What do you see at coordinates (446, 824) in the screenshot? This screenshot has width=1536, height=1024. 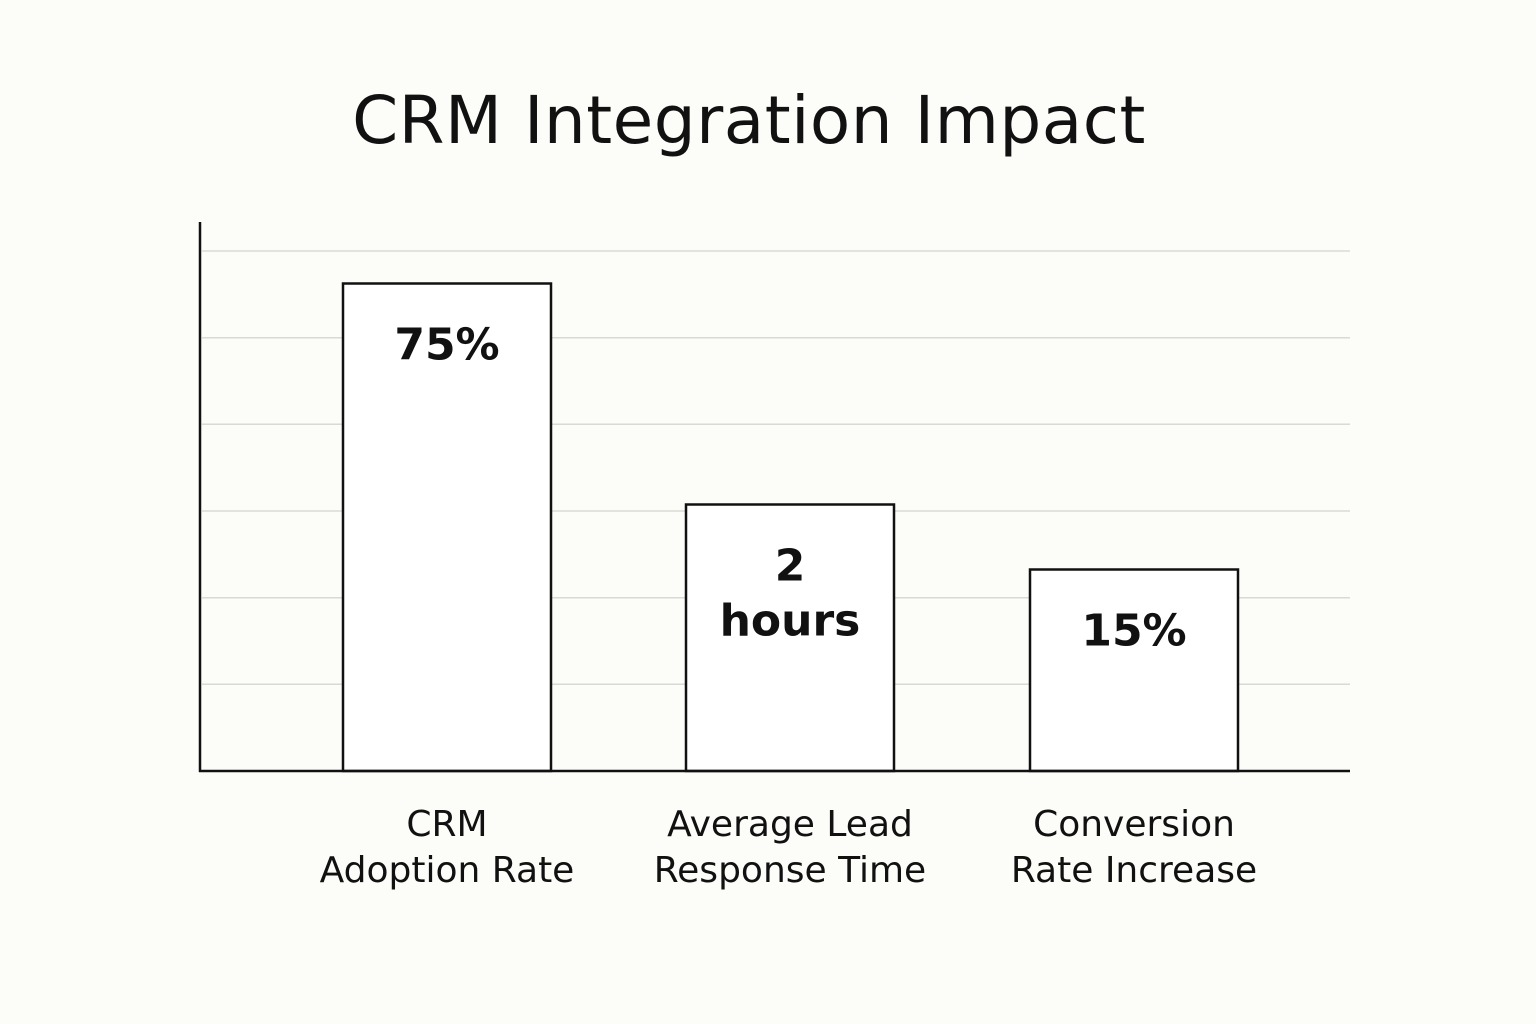 I see `category-label: CRM` at bounding box center [446, 824].